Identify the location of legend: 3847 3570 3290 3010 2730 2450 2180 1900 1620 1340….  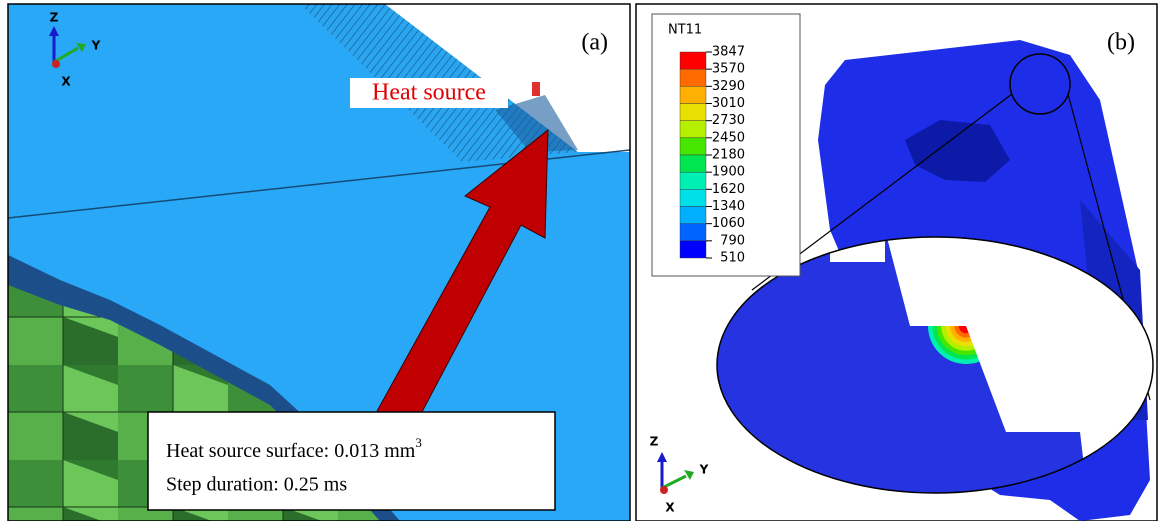
(712, 155).